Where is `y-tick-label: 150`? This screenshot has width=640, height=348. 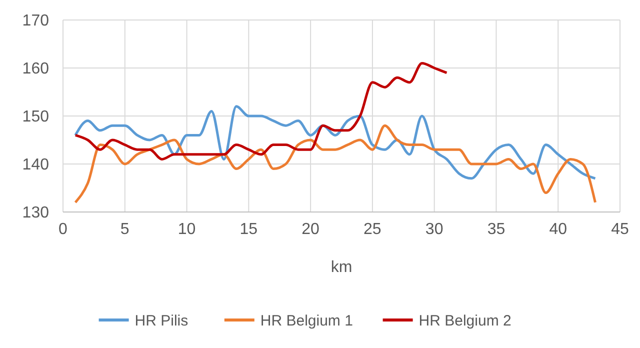
y-tick-label: 150 is located at coordinates (36, 117).